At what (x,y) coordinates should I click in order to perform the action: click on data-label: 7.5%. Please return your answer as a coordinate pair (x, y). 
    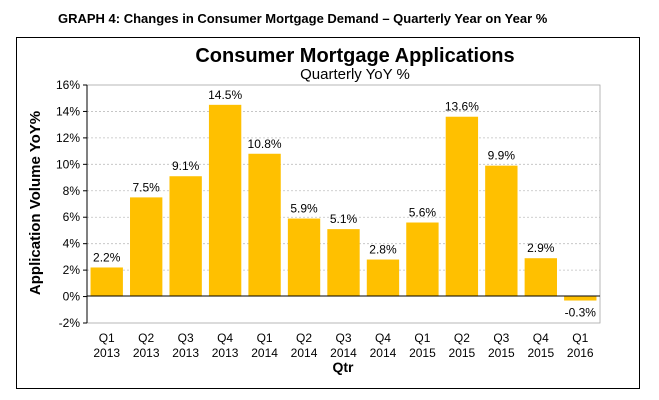
    Looking at the image, I should click on (147, 187).